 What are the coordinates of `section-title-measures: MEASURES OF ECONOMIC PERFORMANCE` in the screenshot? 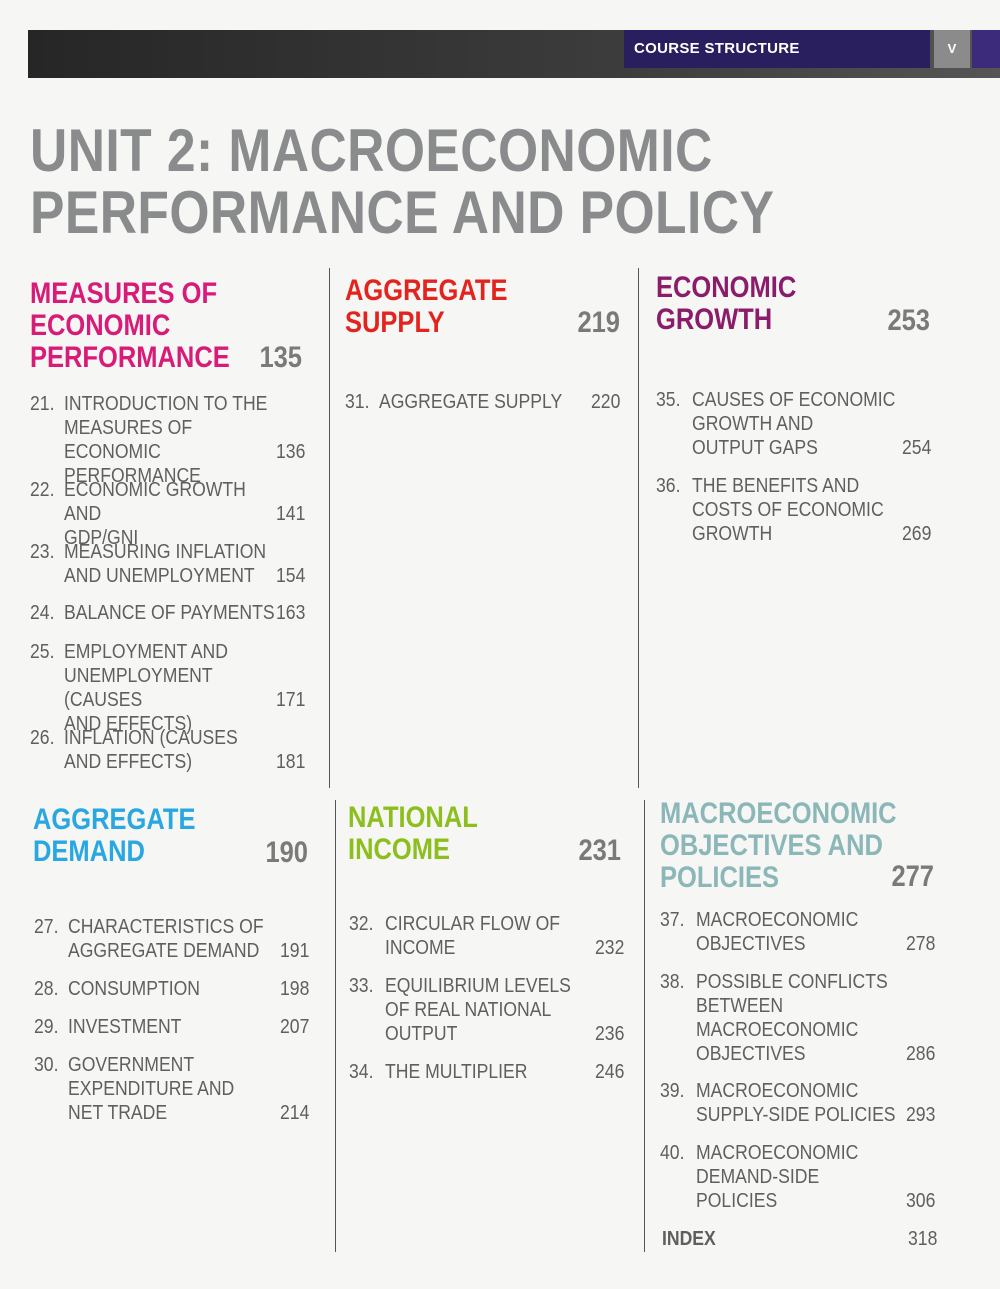 It's located at (130, 325).